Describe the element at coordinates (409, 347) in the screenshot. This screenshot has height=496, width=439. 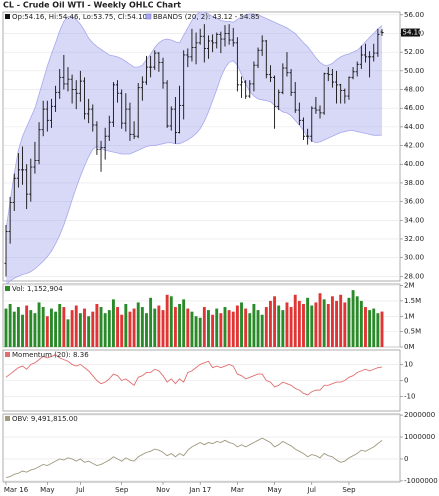
I see `y-tick-label: 0M` at that location.